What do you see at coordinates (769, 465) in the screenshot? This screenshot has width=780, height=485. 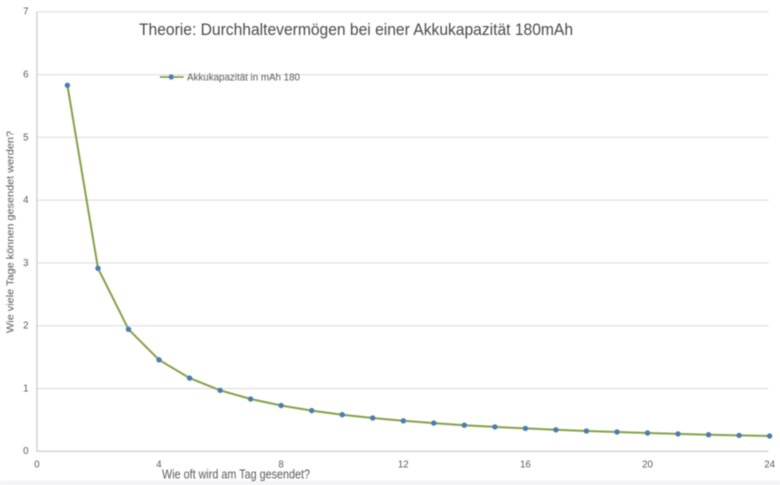 I see `svg-text: 24` at bounding box center [769, 465].